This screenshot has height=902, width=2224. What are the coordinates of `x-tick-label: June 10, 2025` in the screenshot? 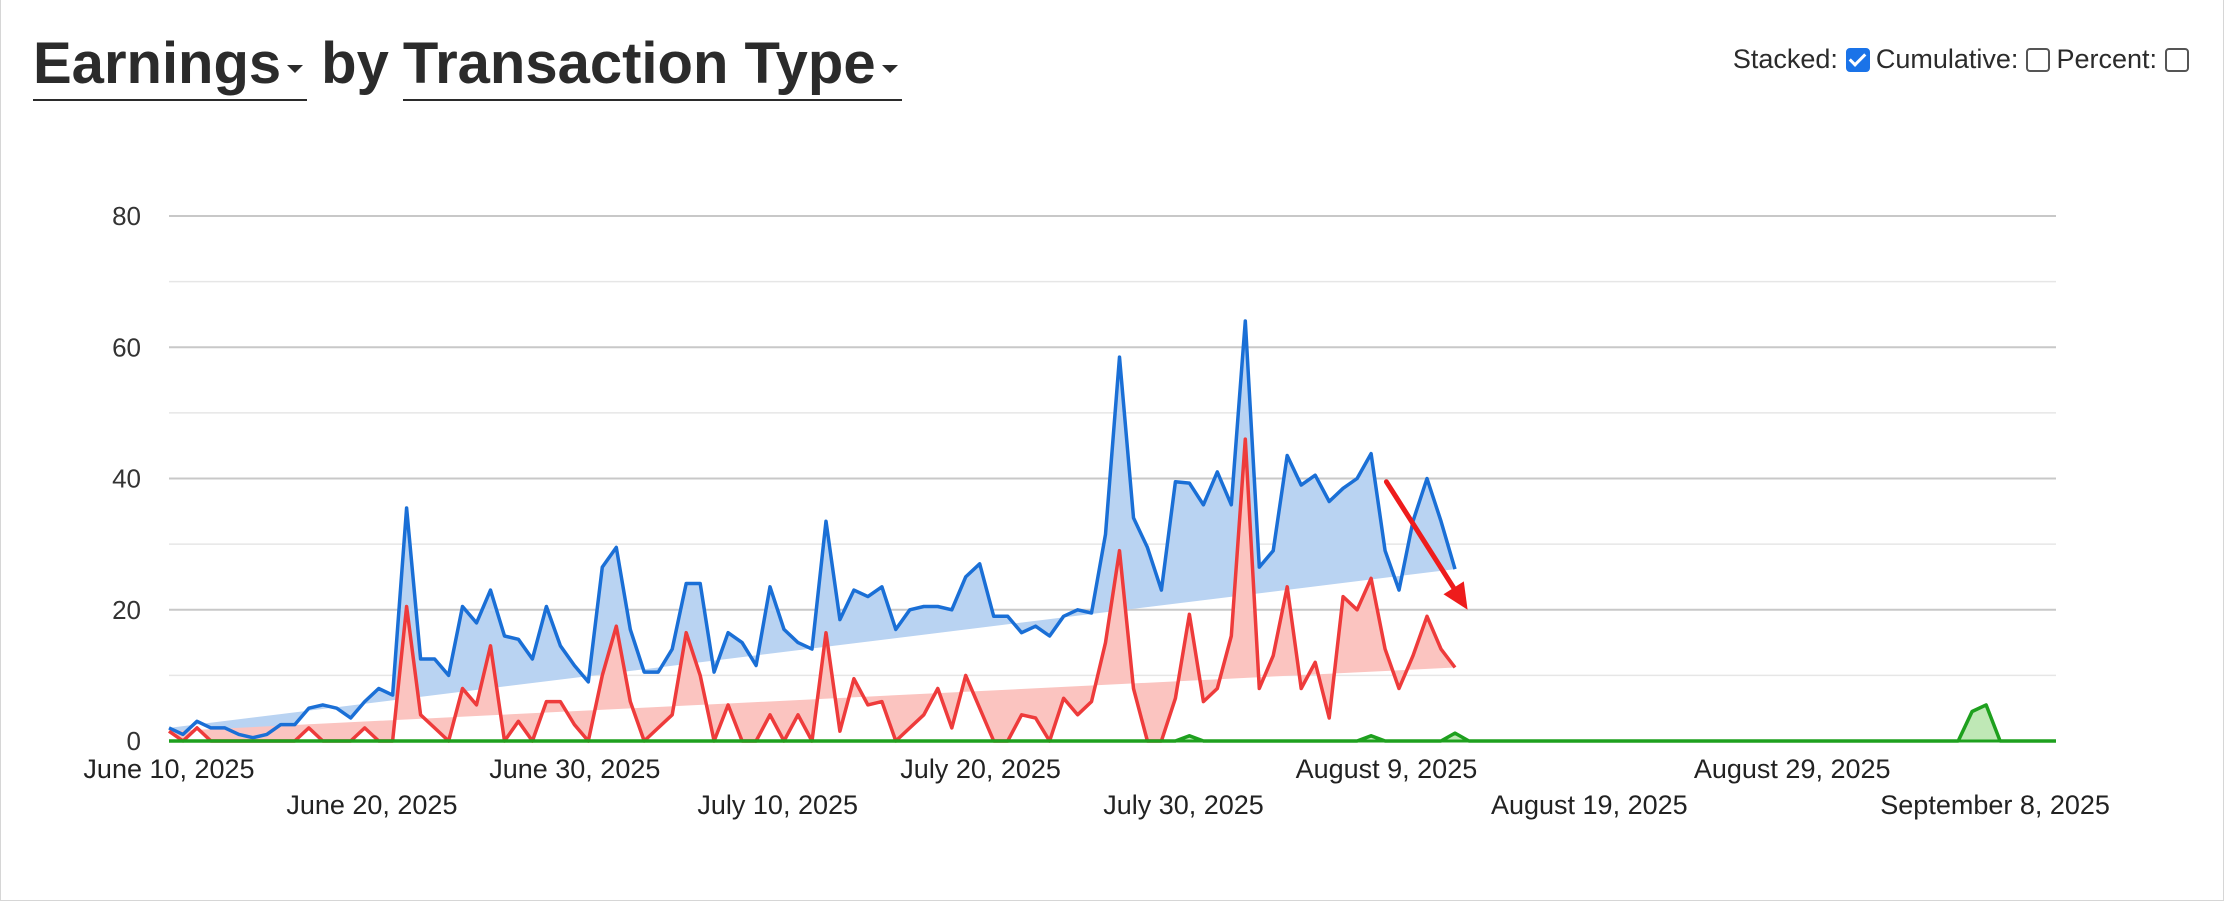 It's located at (168, 769).